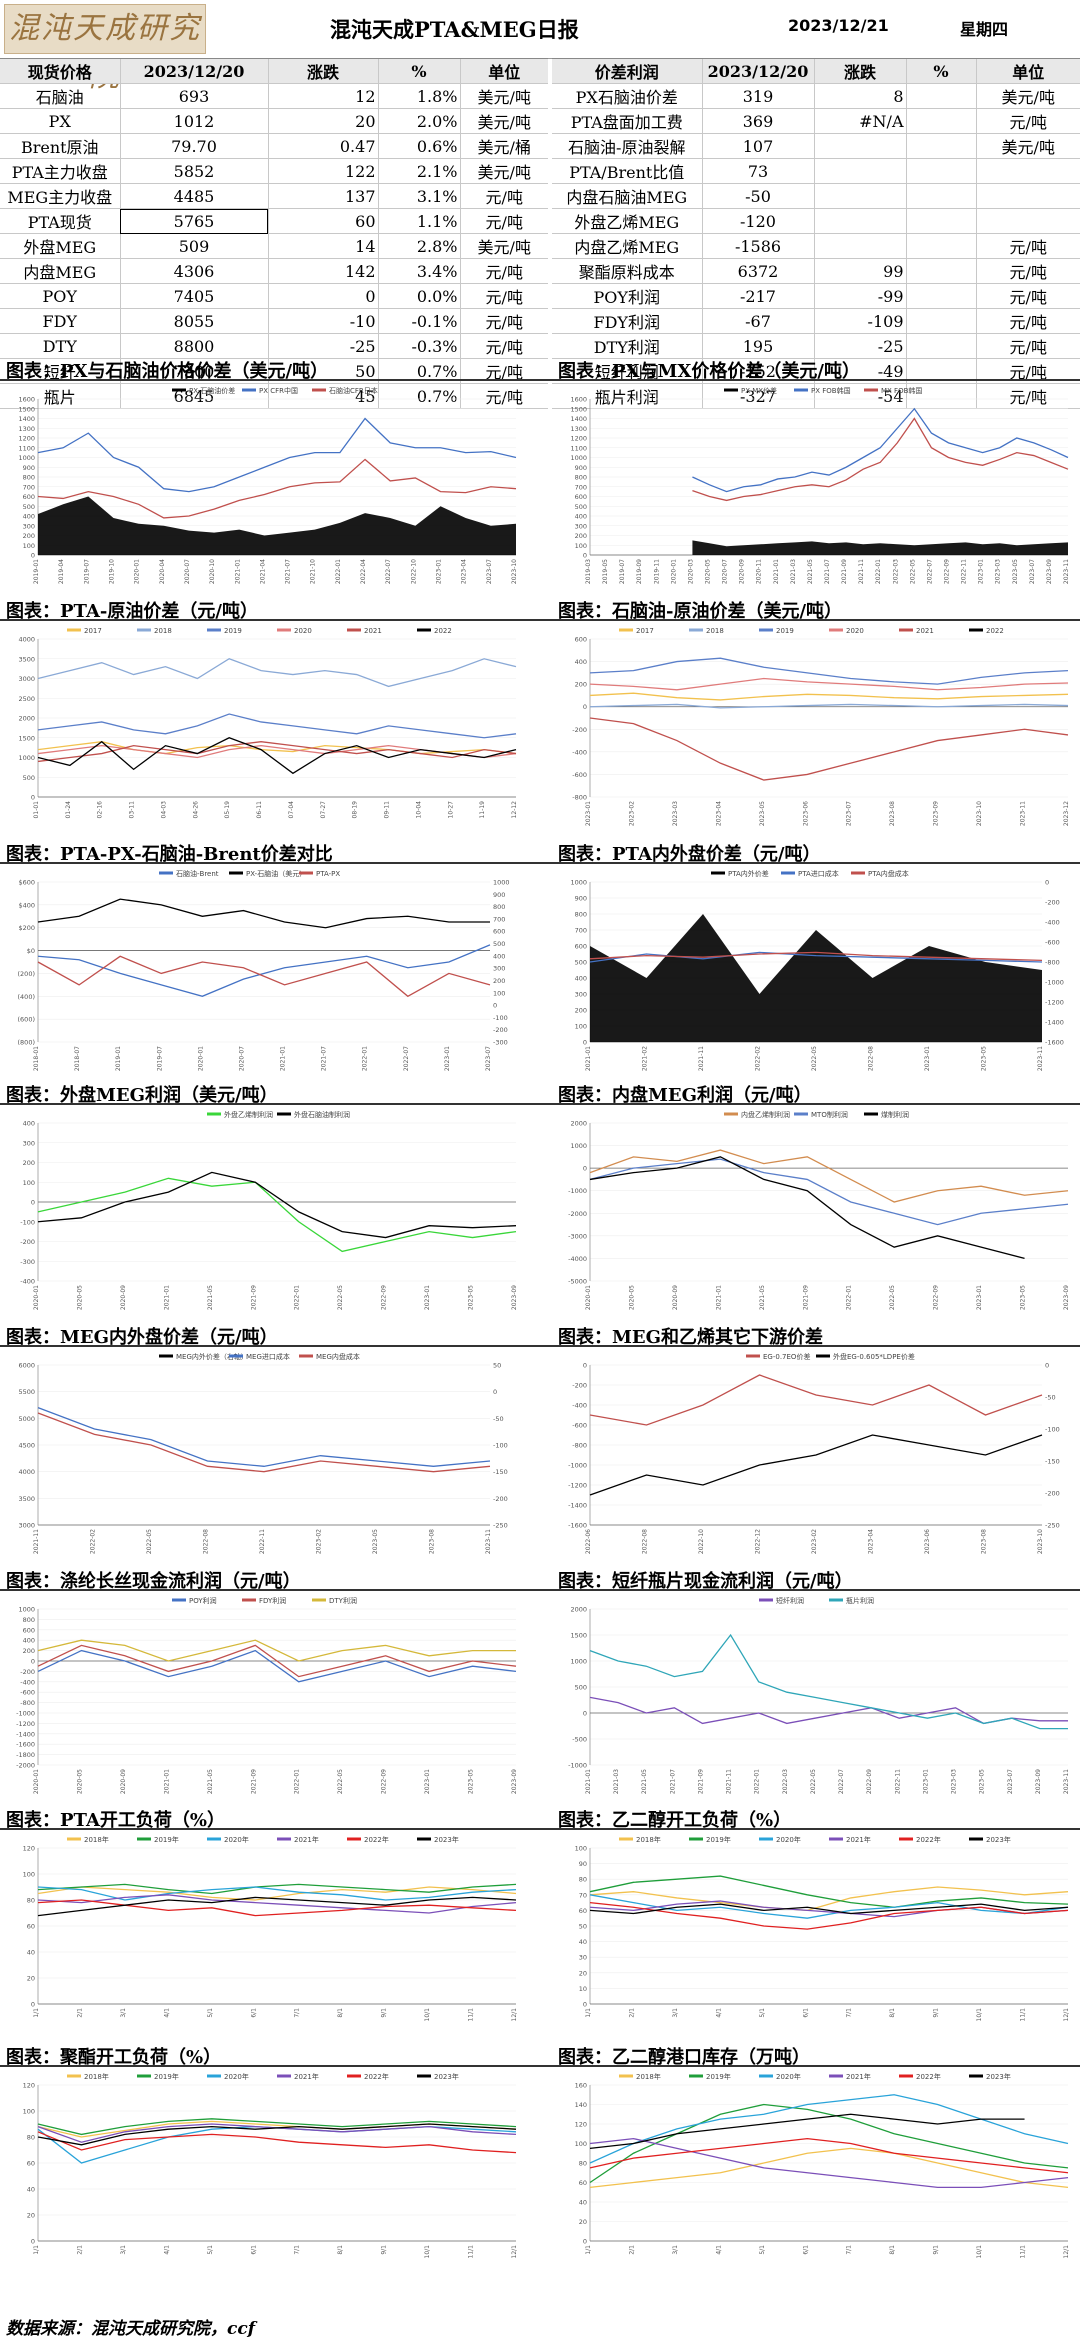  Describe the element at coordinates (193, 321) in the screenshot. I see `spot-price-cell: 8055` at that location.